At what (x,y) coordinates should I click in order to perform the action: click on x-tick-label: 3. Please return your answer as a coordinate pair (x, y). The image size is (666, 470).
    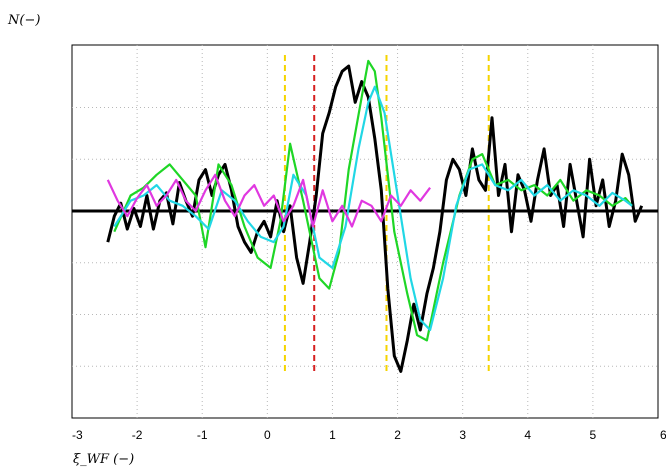
    Looking at the image, I should click on (462, 435).